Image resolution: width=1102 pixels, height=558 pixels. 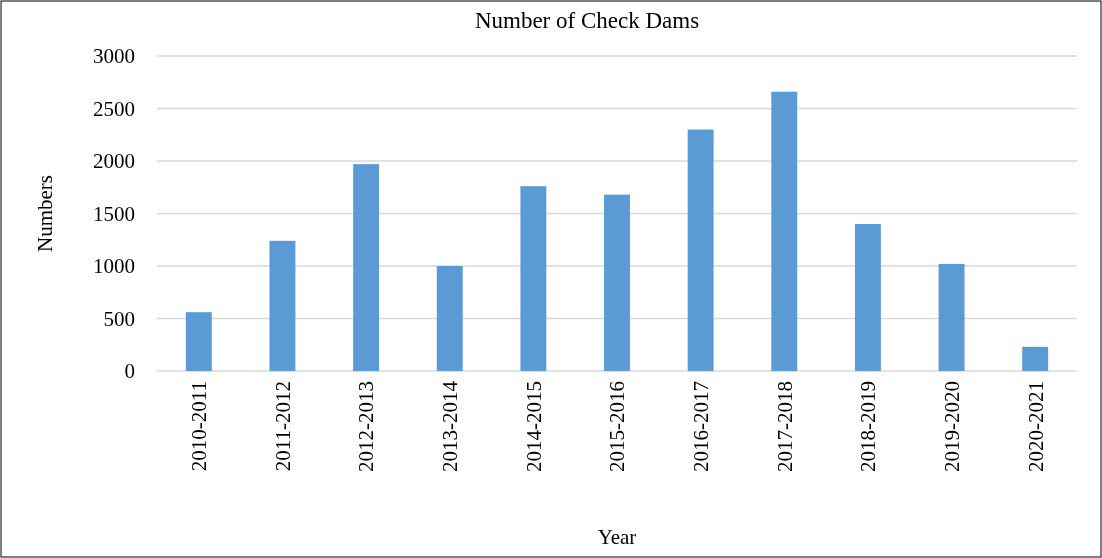 I want to click on x-tick-label: 2017-2018, so click(x=784, y=426).